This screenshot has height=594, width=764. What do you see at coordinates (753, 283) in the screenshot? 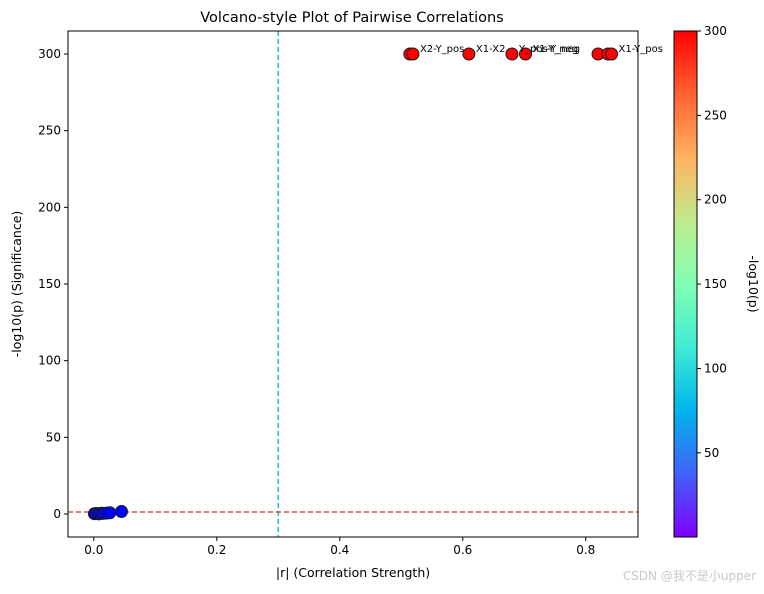
I see `colorbar-label: -log10(p)` at bounding box center [753, 283].